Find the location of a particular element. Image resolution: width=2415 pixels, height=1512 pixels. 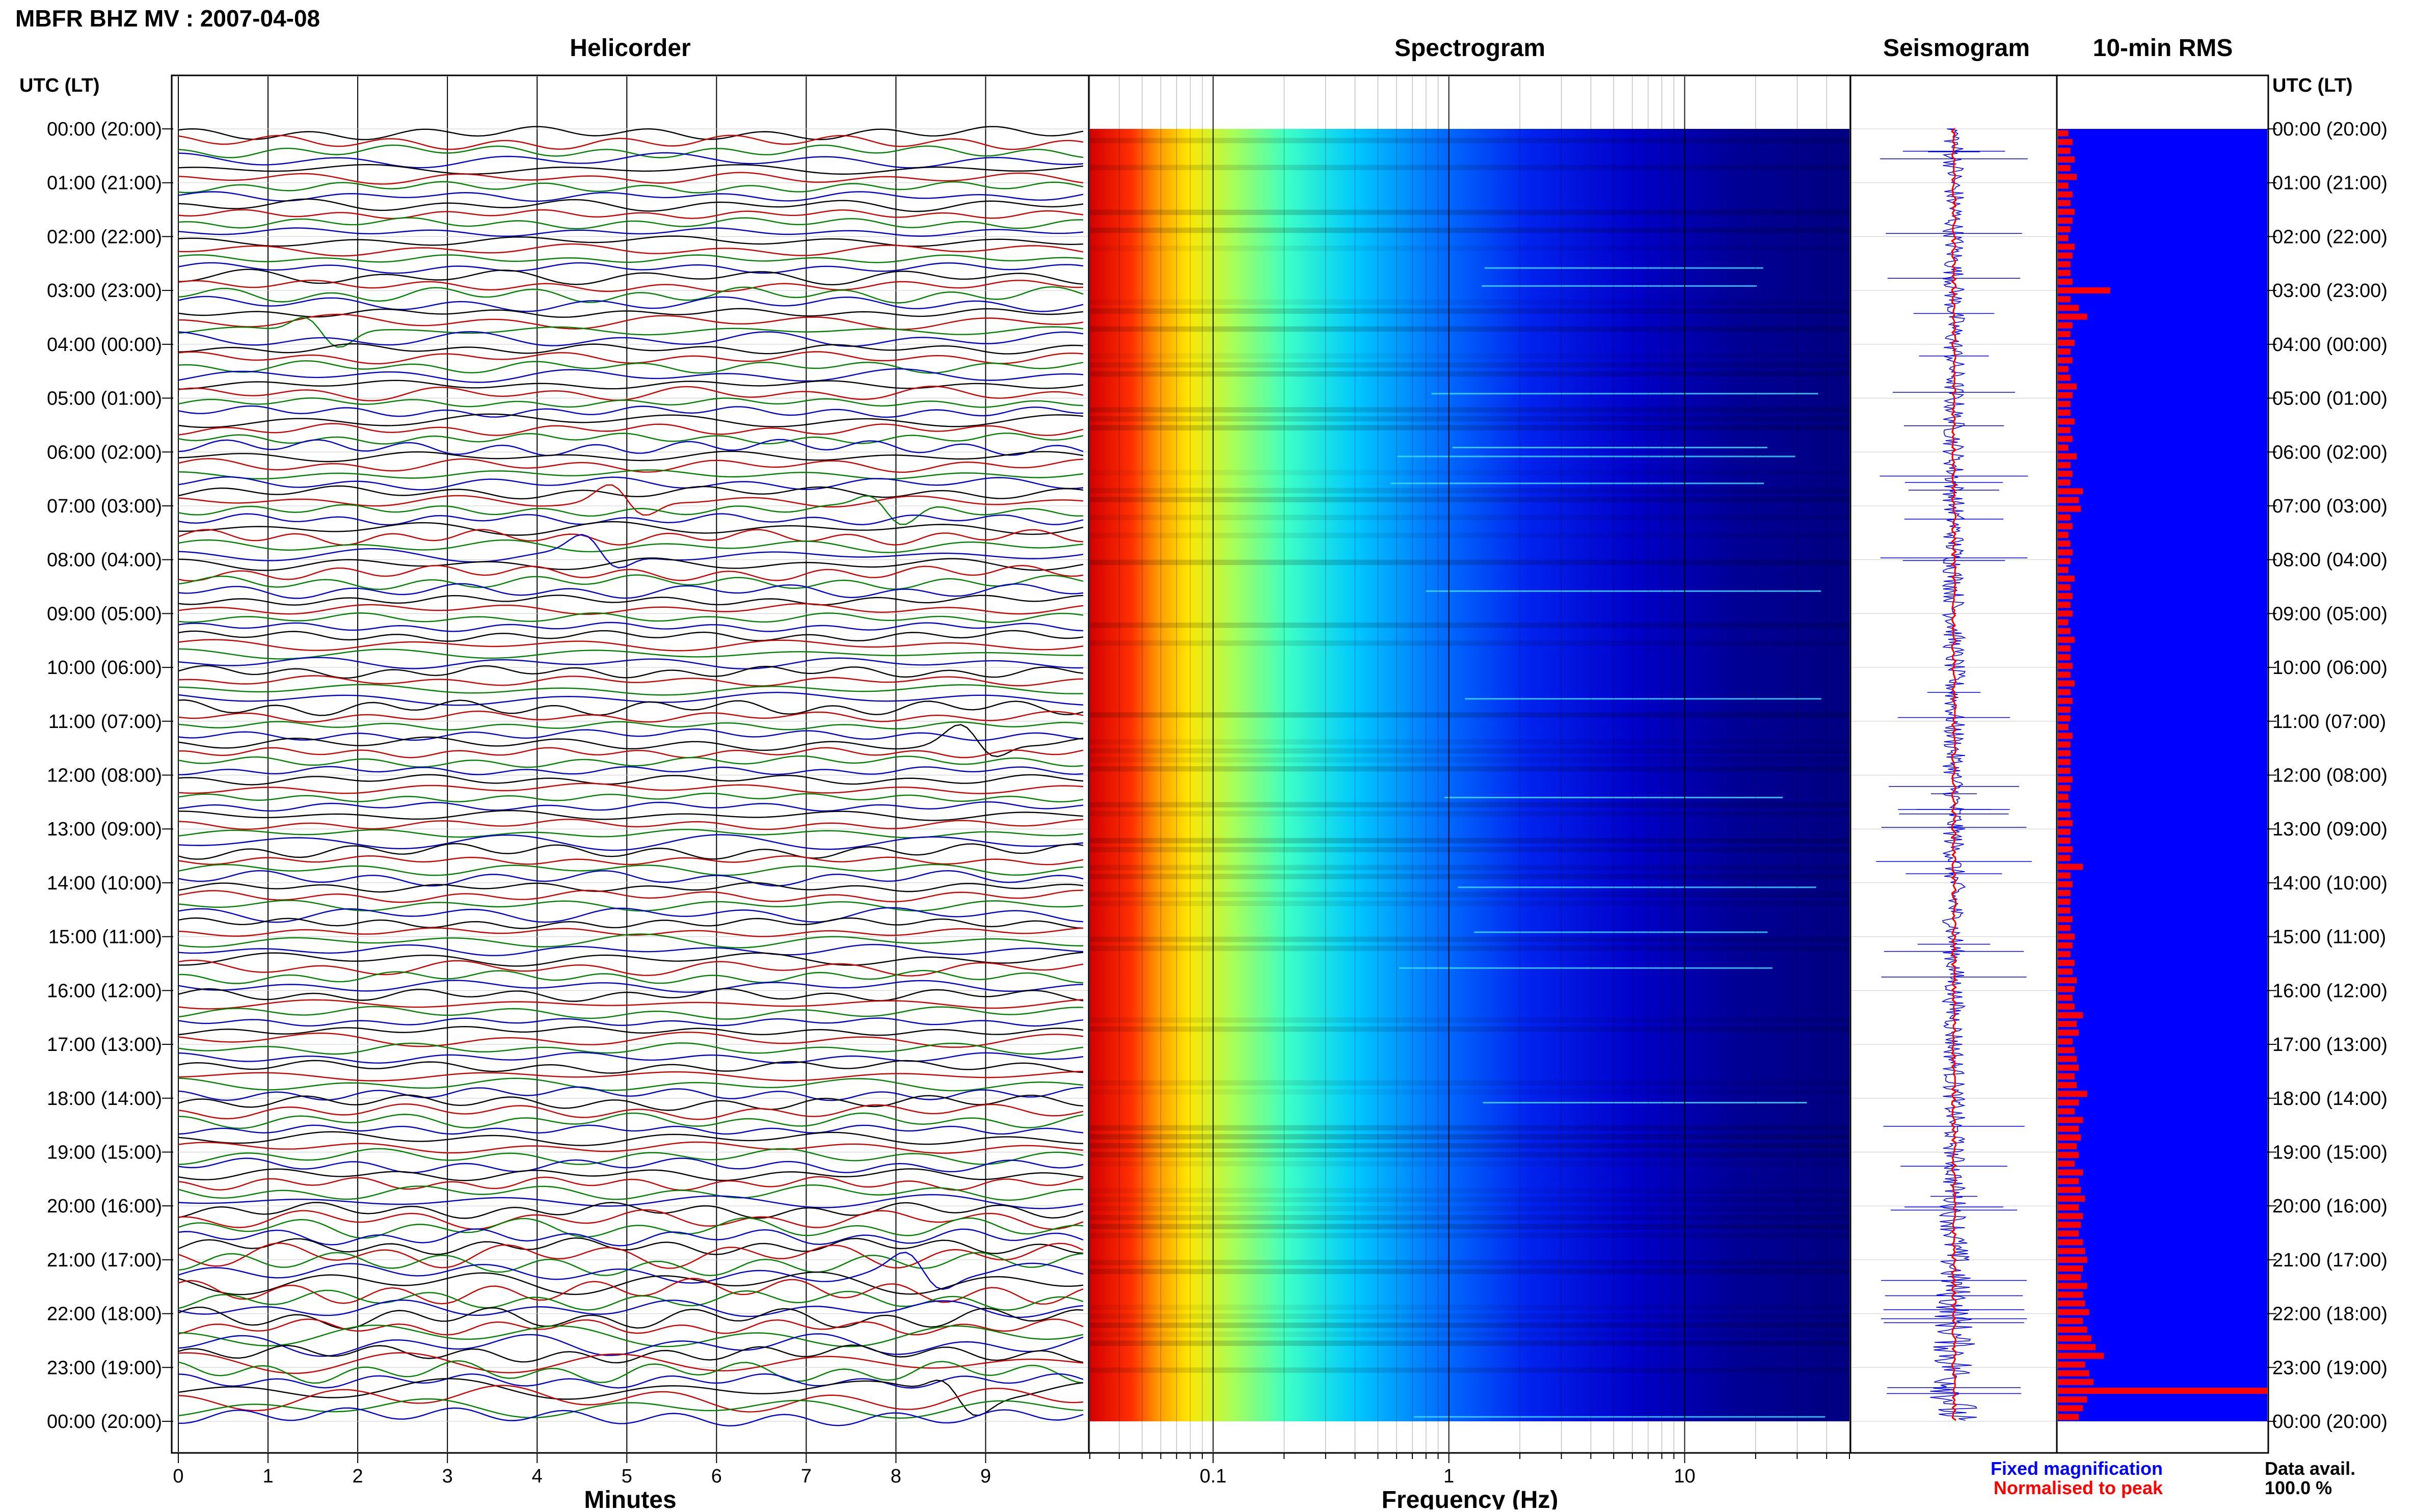

time-tick-label-left: 00:00 (20:00) is located at coordinates (104, 1422).